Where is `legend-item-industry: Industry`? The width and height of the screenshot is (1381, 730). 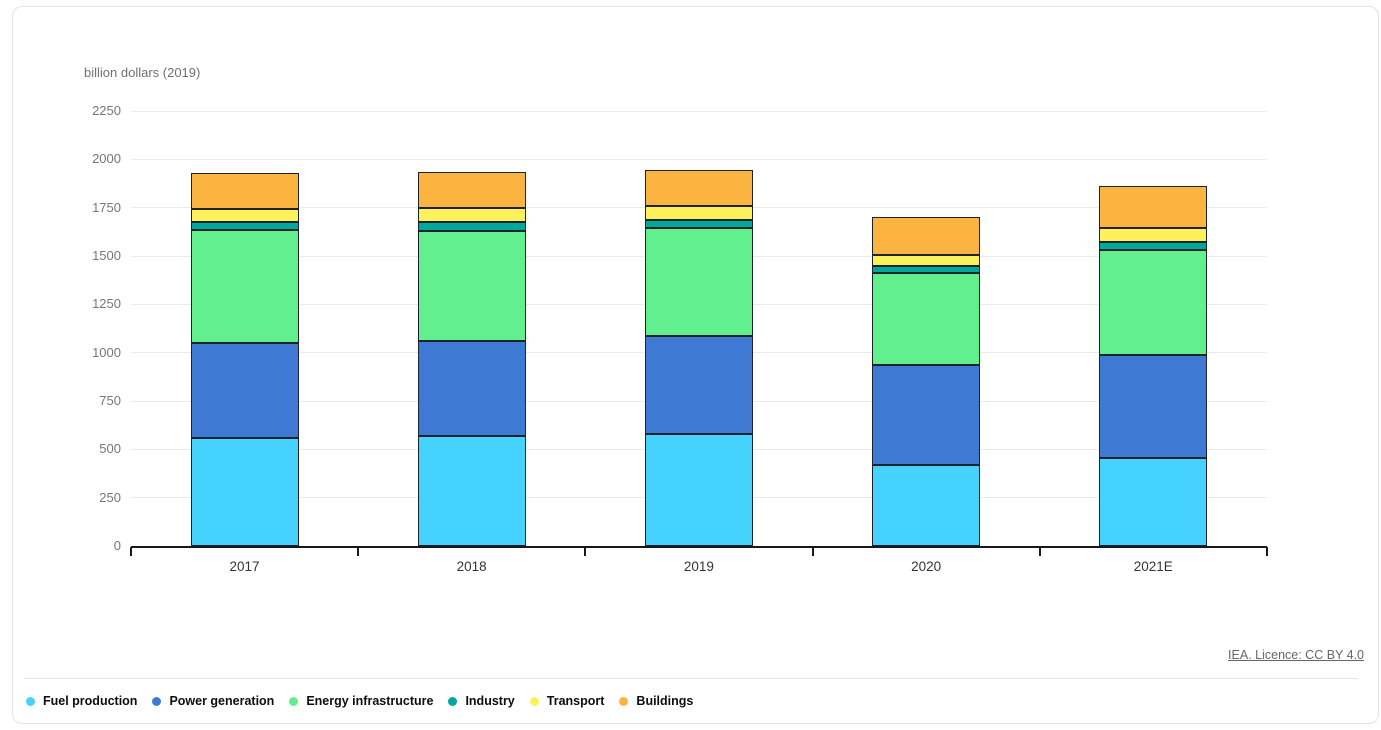 legend-item-industry: Industry is located at coordinates (481, 701).